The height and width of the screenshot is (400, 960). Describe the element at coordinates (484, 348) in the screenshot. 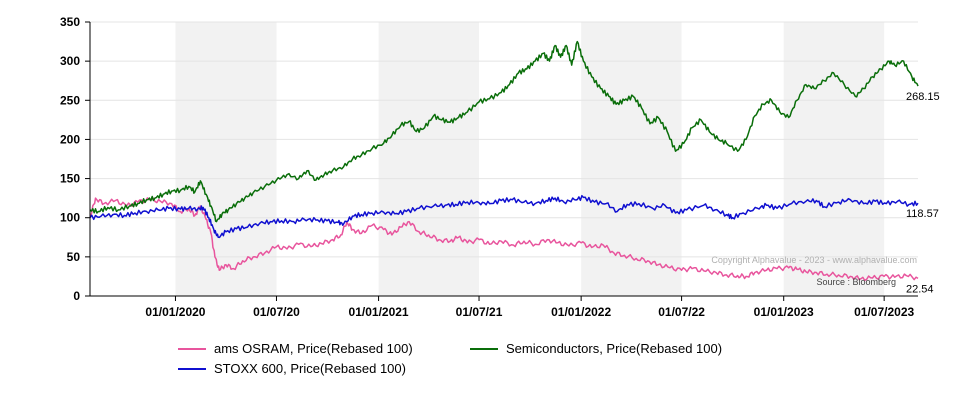

I see `legend-swatch-semiconductors` at that location.